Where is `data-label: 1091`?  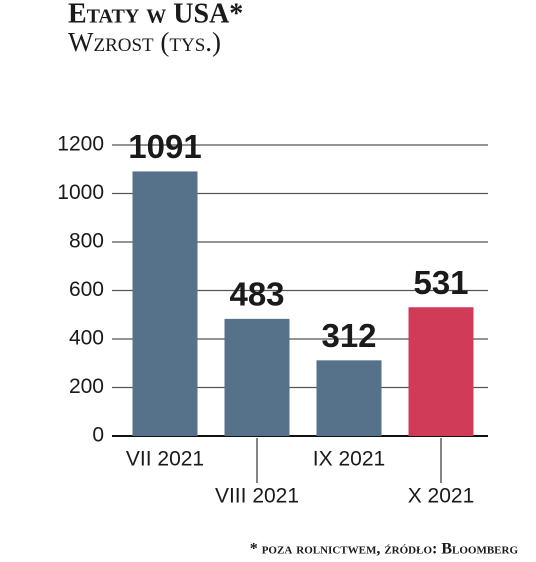
data-label: 1091 is located at coordinates (164, 146).